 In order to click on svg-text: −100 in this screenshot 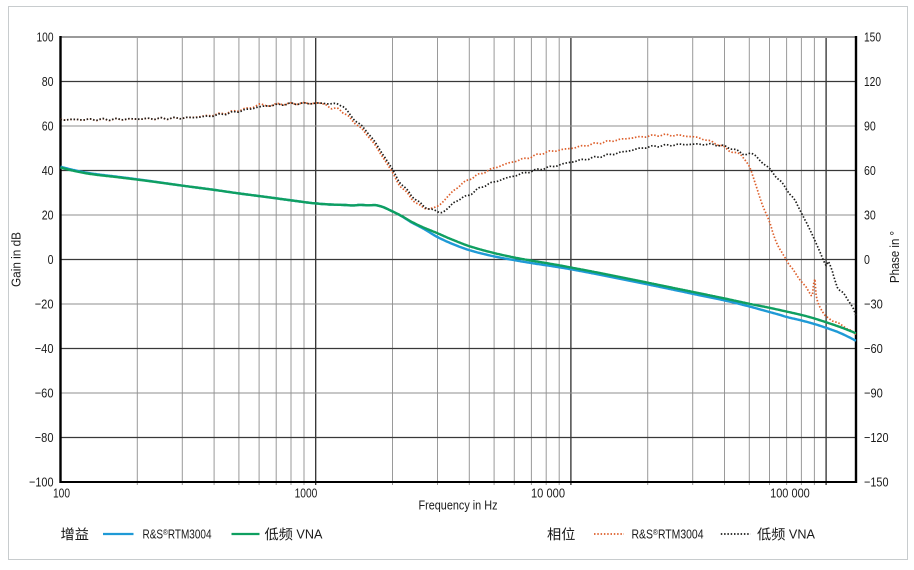, I will do `click(41, 481)`.